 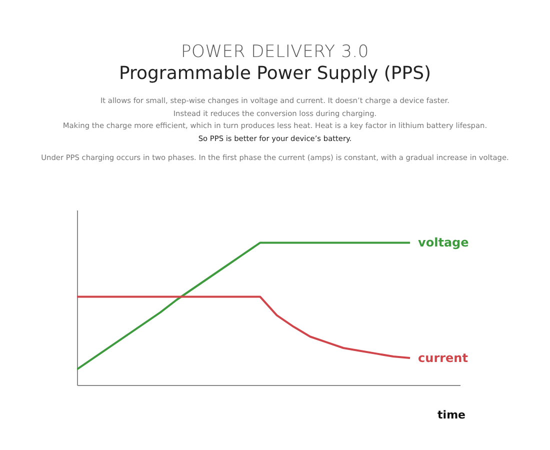 What do you see at coordinates (443, 357) in the screenshot?
I see `series-label: current` at bounding box center [443, 357].